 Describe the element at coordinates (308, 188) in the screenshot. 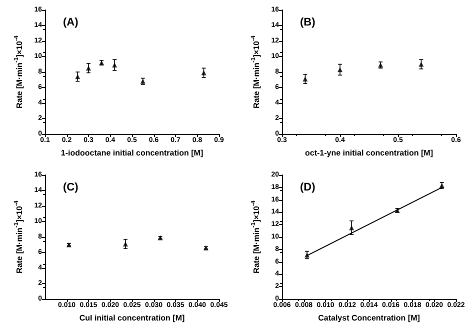

I see `text: (D)` at that location.